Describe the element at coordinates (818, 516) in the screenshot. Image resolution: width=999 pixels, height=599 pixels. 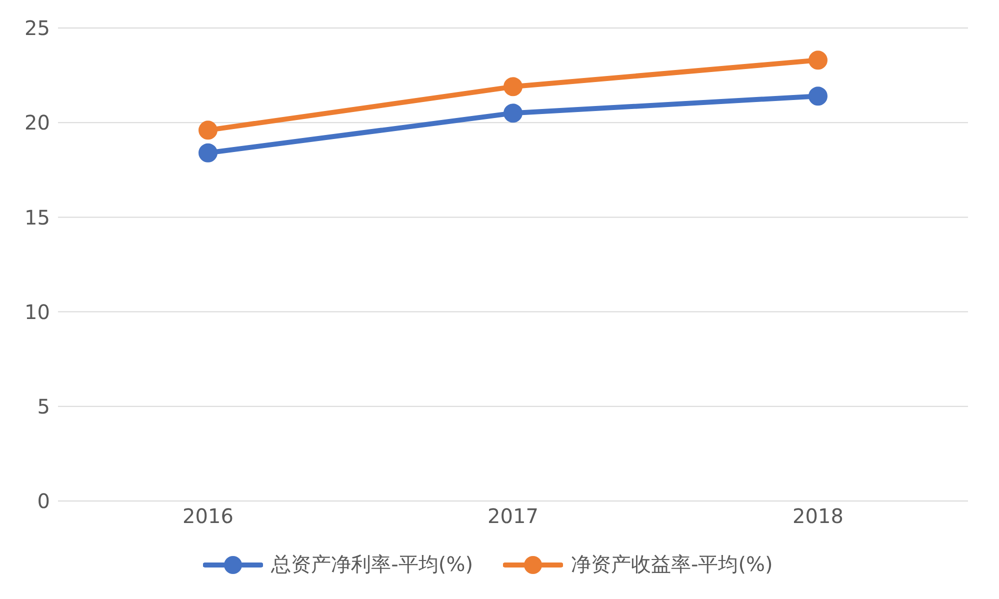
I see `x-tick-label: 2018` at that location.